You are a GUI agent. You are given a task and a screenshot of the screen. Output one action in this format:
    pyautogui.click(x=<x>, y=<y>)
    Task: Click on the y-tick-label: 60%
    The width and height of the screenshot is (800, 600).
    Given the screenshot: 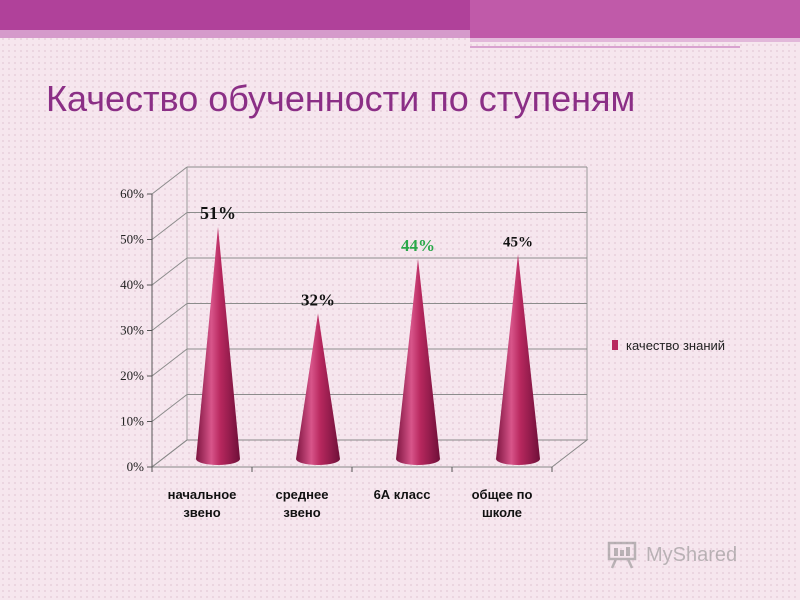 What is the action you would take?
    pyautogui.click(x=132, y=193)
    